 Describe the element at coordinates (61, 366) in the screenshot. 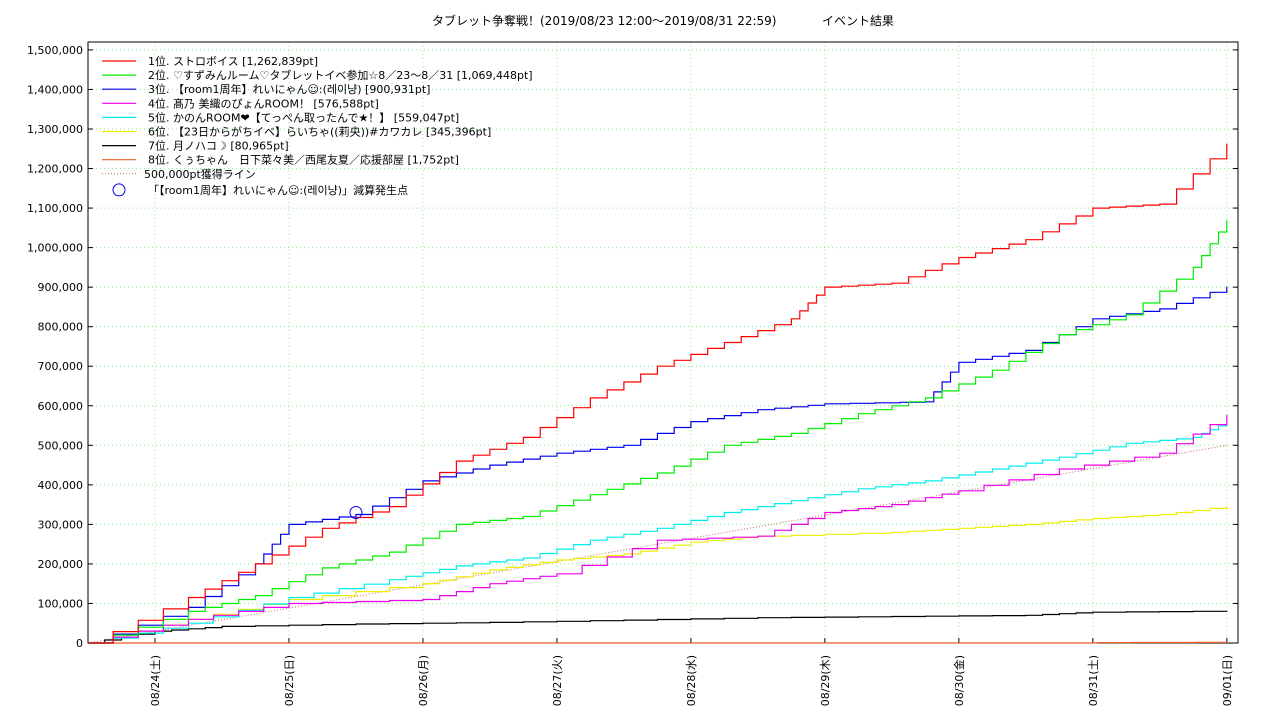

I see `y-tick-label: 700,000` at that location.